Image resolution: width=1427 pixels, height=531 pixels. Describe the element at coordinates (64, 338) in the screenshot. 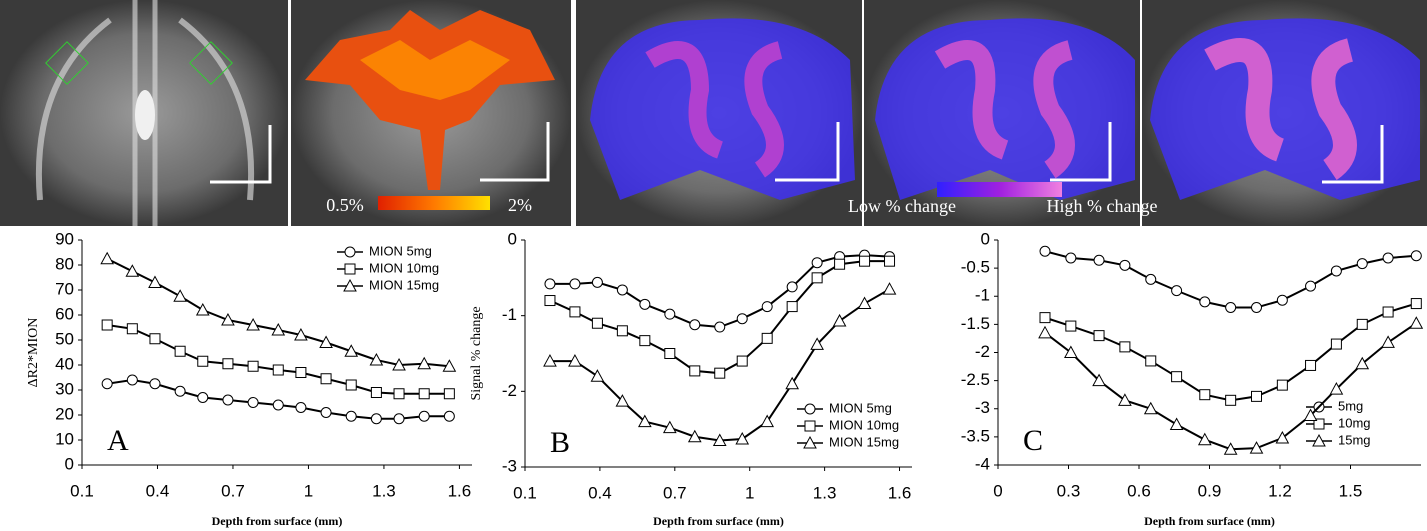

I see `y-tick-label: 50` at that location.